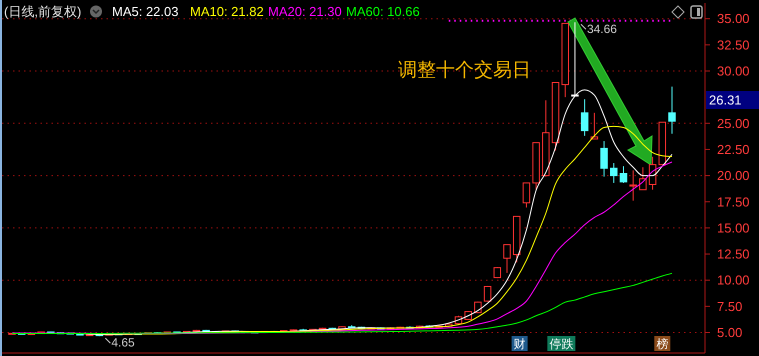  What do you see at coordinates (602, 29) in the screenshot?
I see `annotation: 34.66` at bounding box center [602, 29].